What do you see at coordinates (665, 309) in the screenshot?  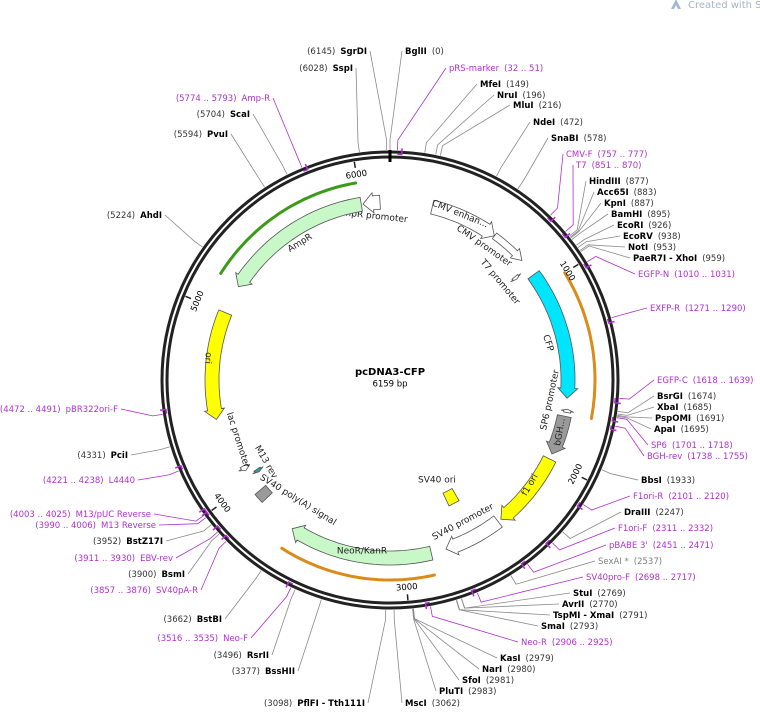 I see `site-name: EXFP-R` at bounding box center [665, 309].